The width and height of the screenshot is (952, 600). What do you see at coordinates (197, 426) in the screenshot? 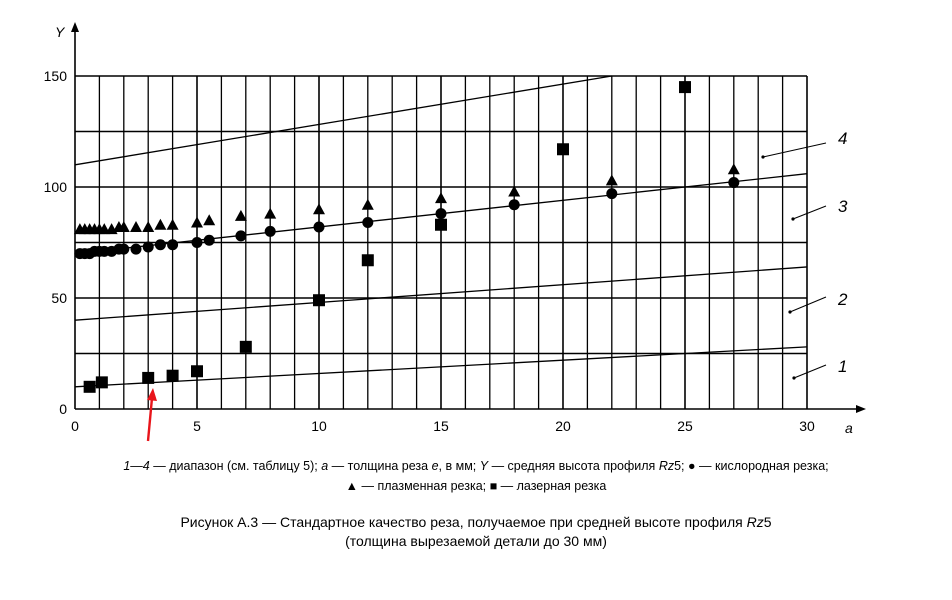
I see `x-tick-label: 5` at bounding box center [197, 426].